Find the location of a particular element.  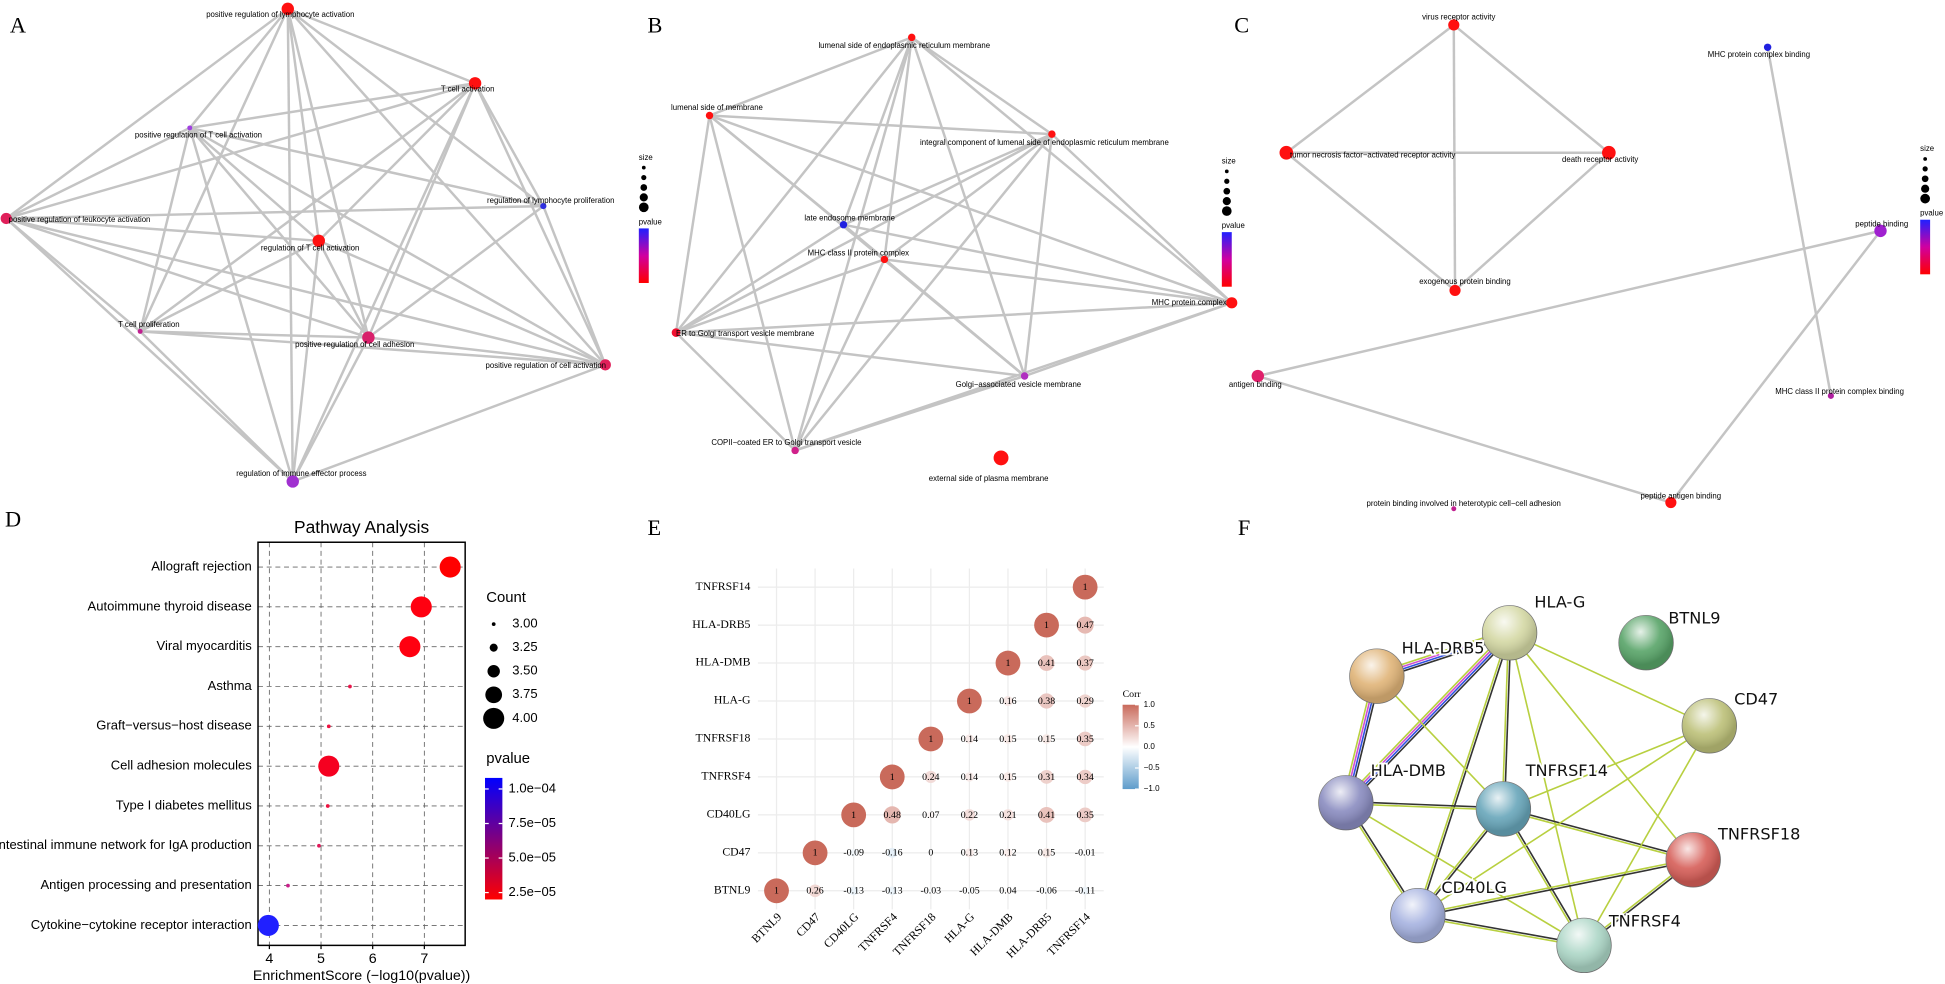

legend-label: 7.5e−05 is located at coordinates (532, 822).